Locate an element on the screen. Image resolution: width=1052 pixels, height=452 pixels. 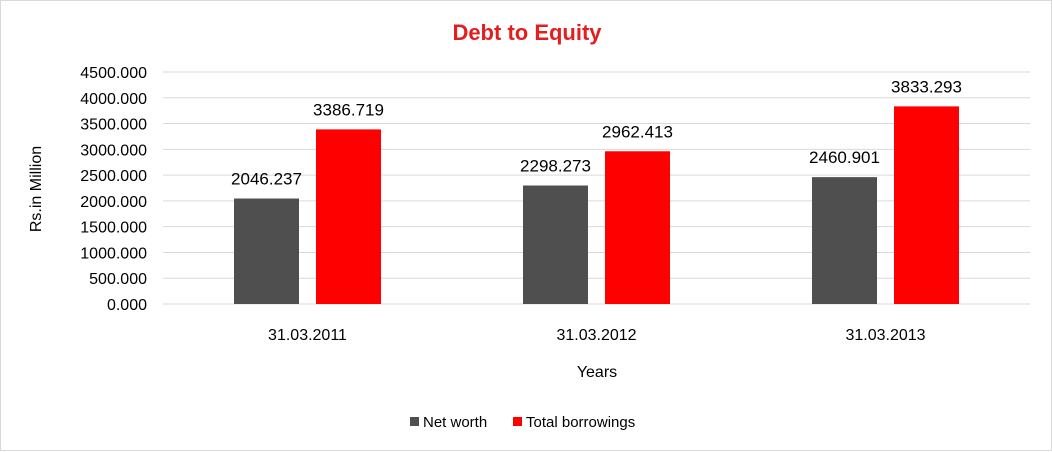
data-label: 3833.293 is located at coordinates (926, 86).